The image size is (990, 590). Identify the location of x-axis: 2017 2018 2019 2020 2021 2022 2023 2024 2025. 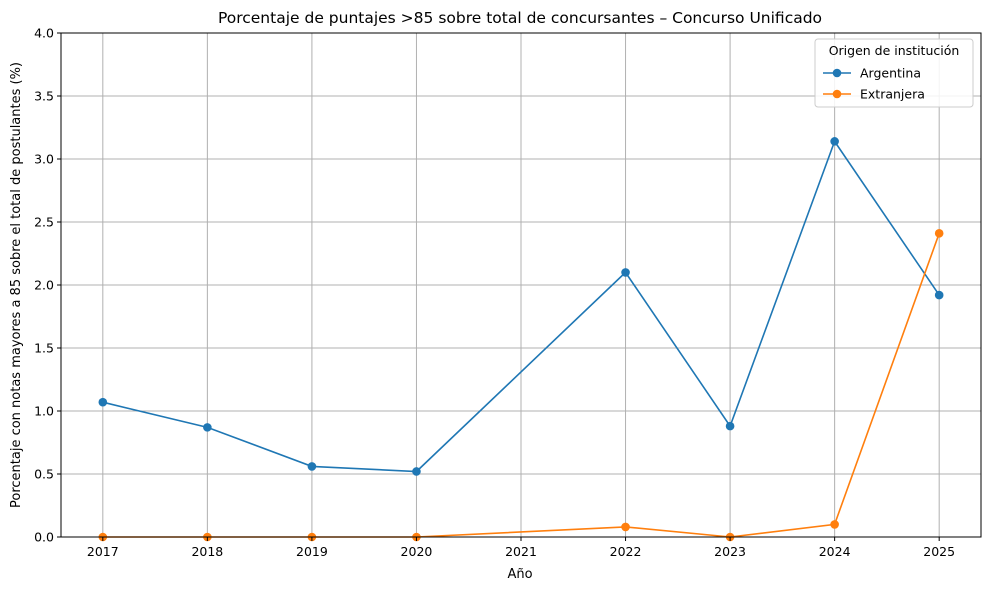
(521, 548).